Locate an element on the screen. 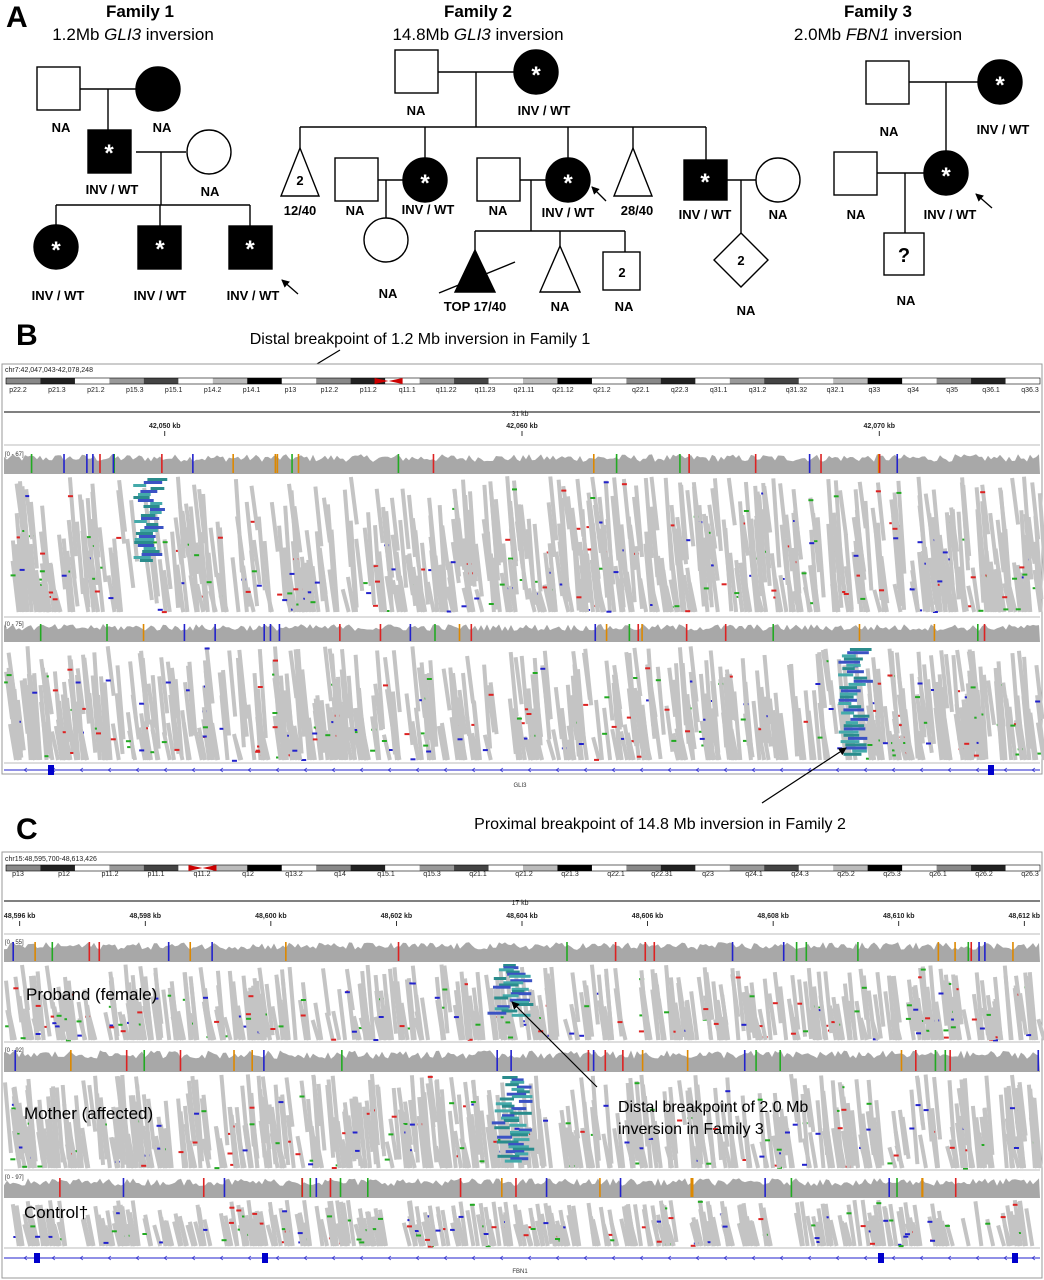 Image resolution: width=1044 pixels, height=1280 pixels. band-label: q22.1 is located at coordinates (616, 874).